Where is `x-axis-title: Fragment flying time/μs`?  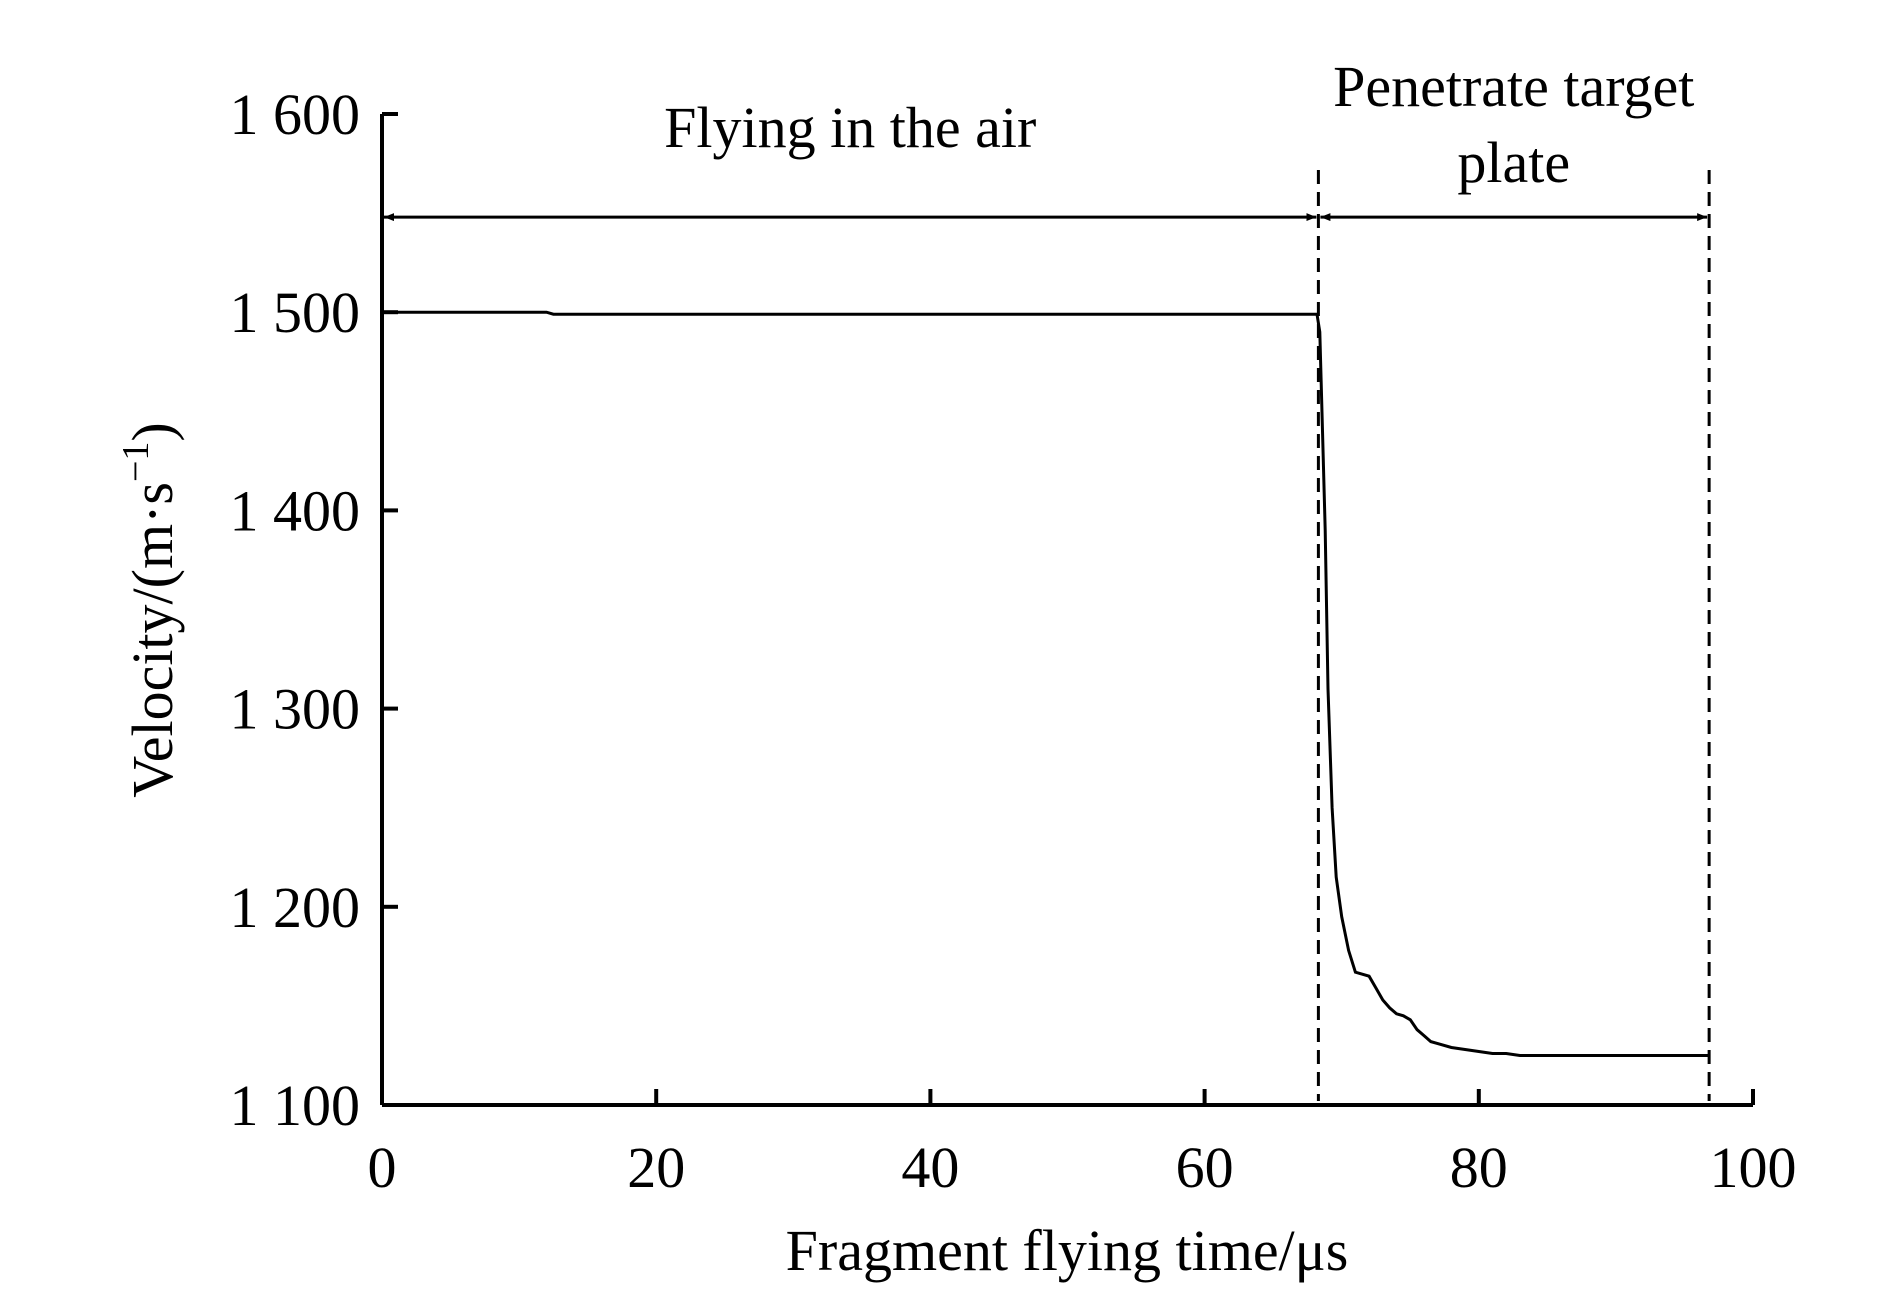
x-axis-title: Fragment flying time/μs is located at coordinates (1067, 1250).